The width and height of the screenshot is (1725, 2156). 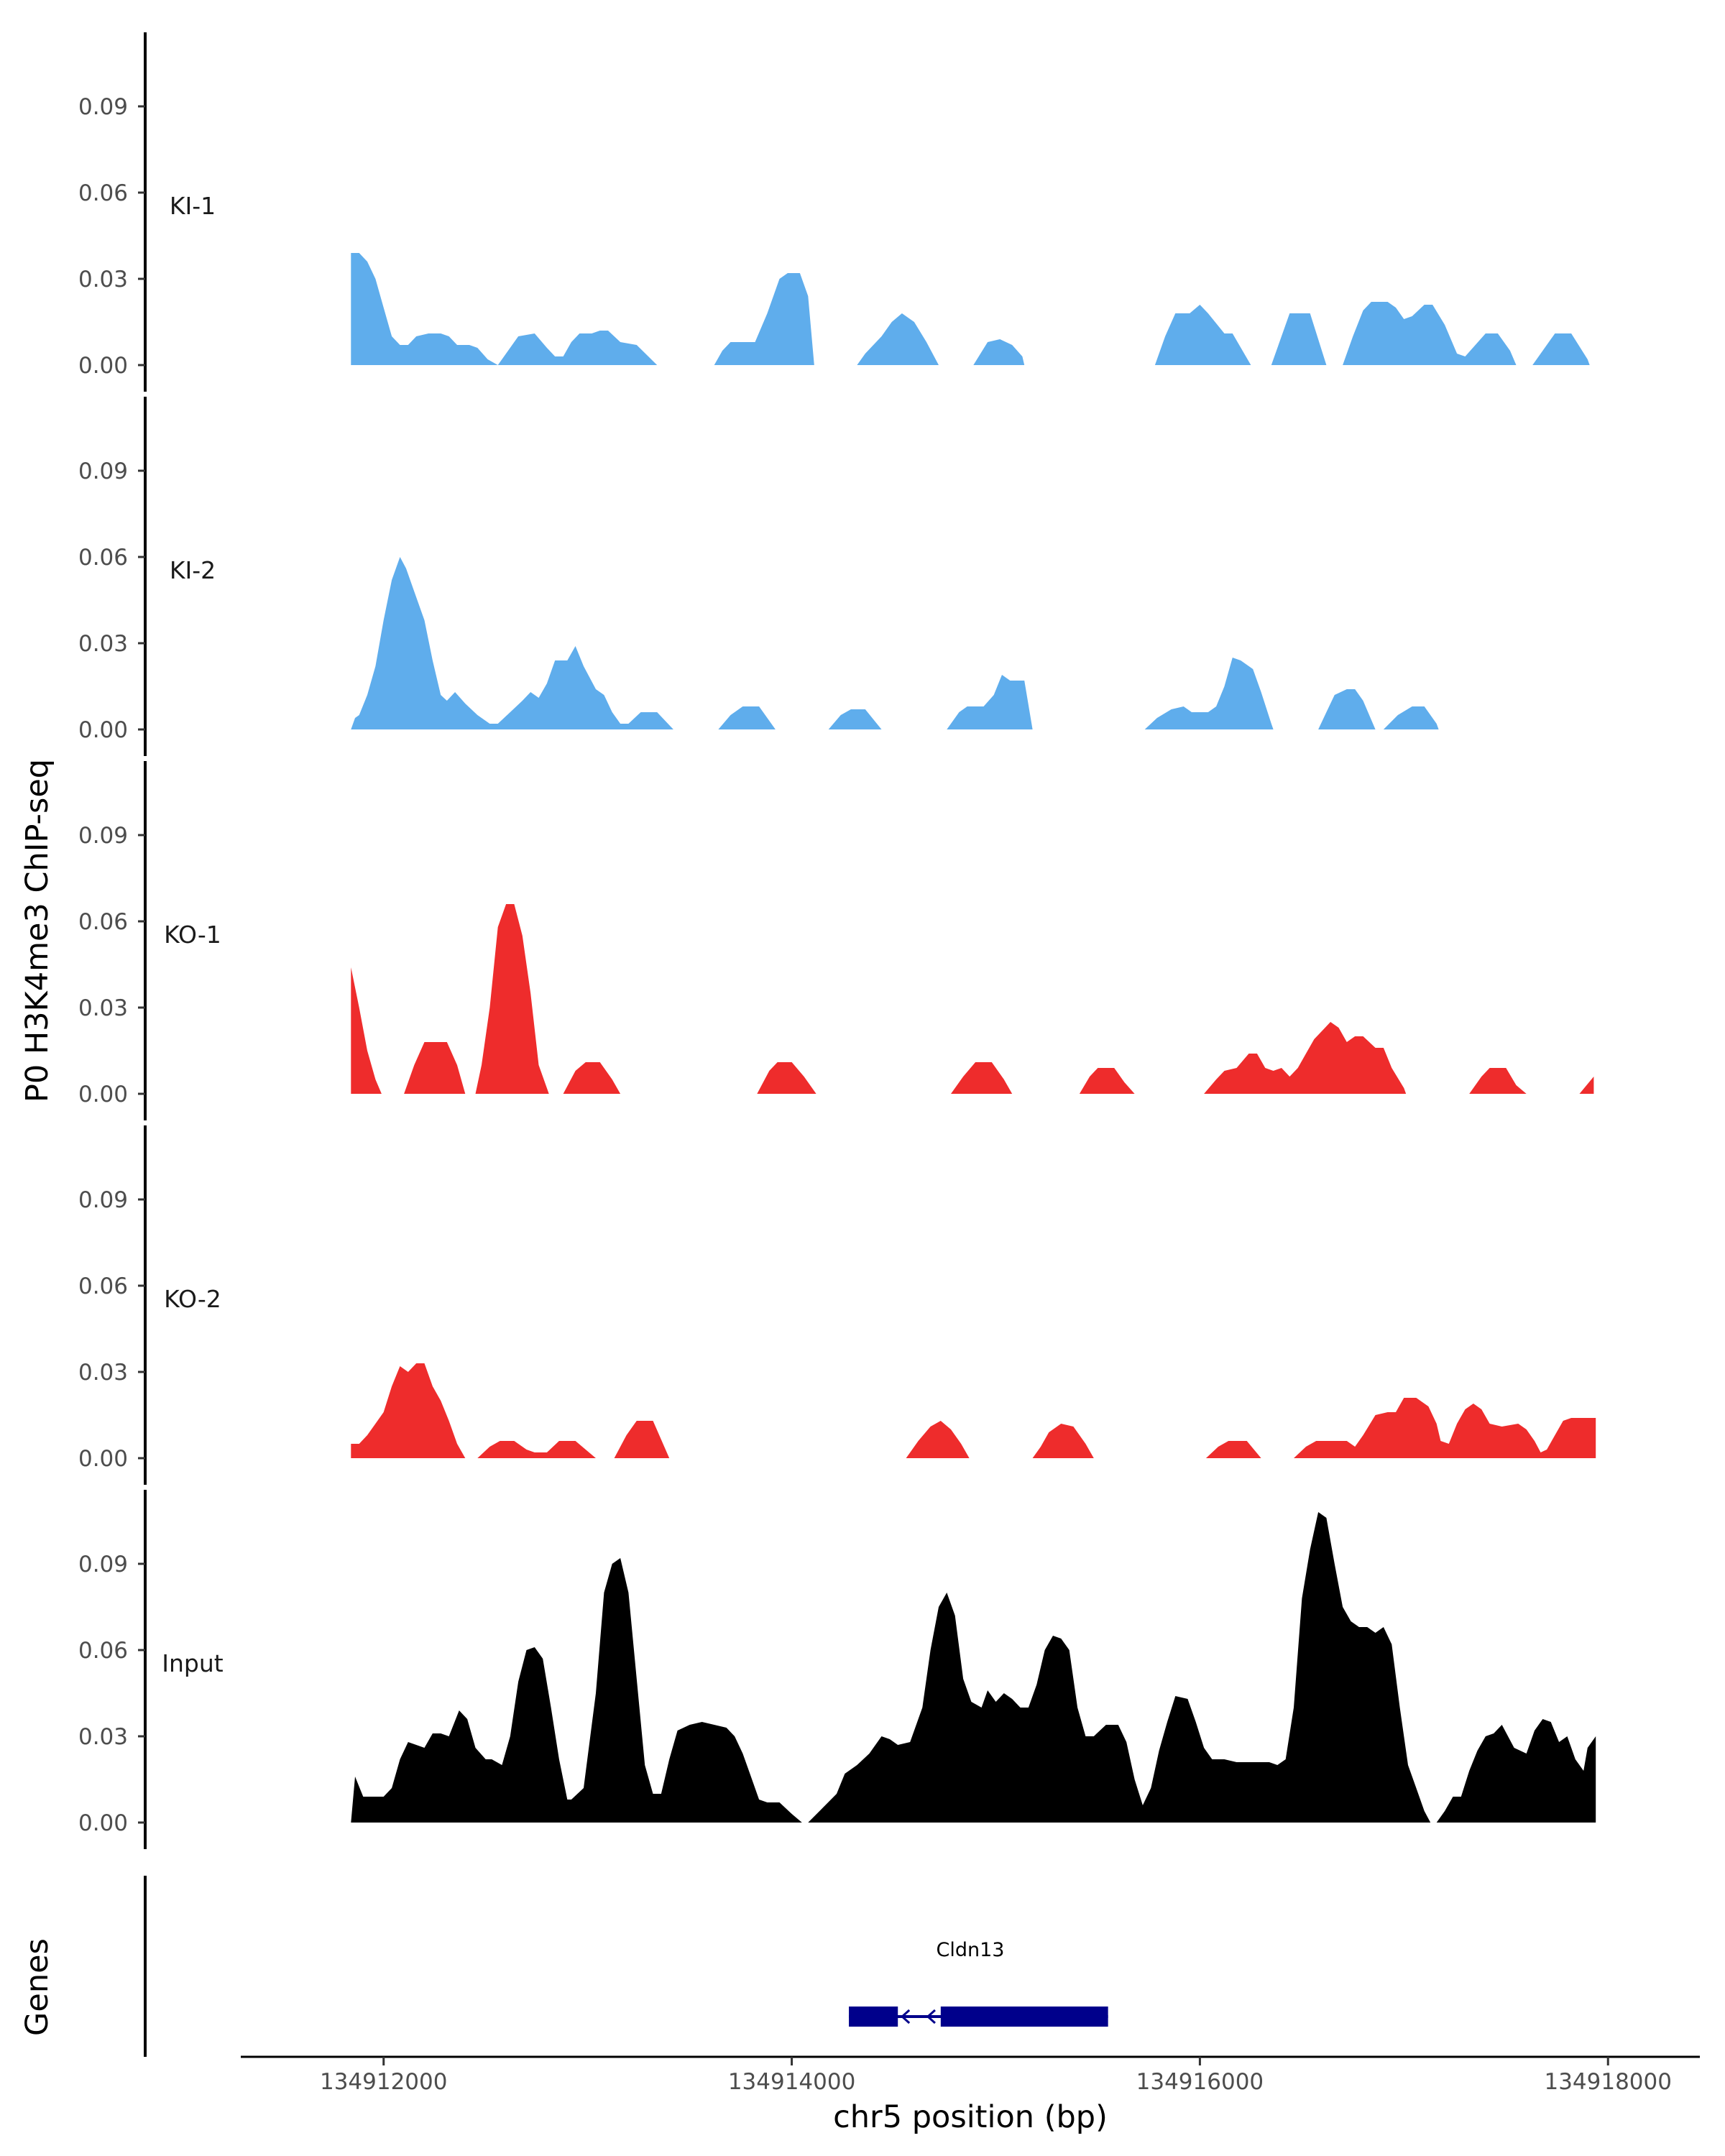 What do you see at coordinates (563, 1966) in the screenshot?
I see `genes-panel: Genes Cldn13` at bounding box center [563, 1966].